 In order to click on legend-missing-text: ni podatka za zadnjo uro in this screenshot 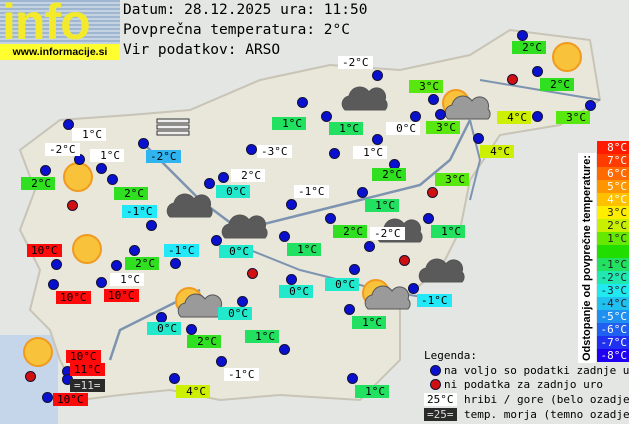, I will do `click(523, 384)`.